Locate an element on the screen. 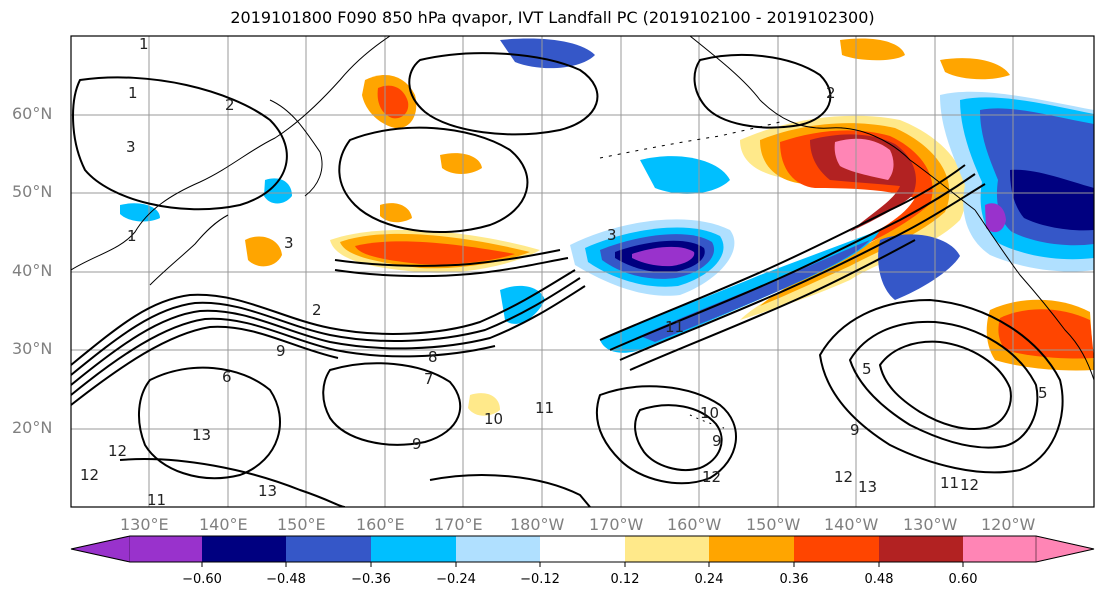  lon-label-180w: 180°W is located at coordinates (537, 524).